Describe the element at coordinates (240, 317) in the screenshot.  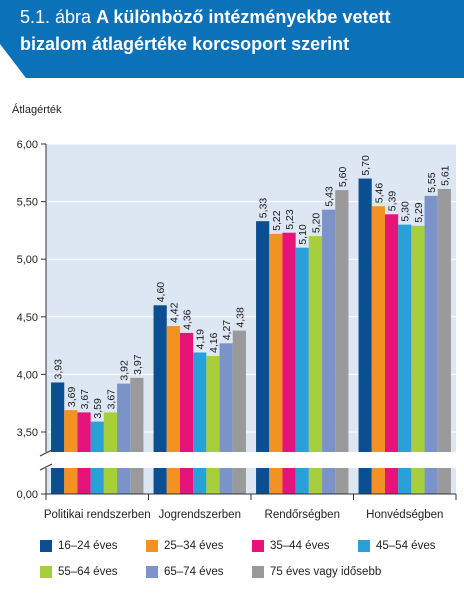
I see `data-label: 4,38` at that location.